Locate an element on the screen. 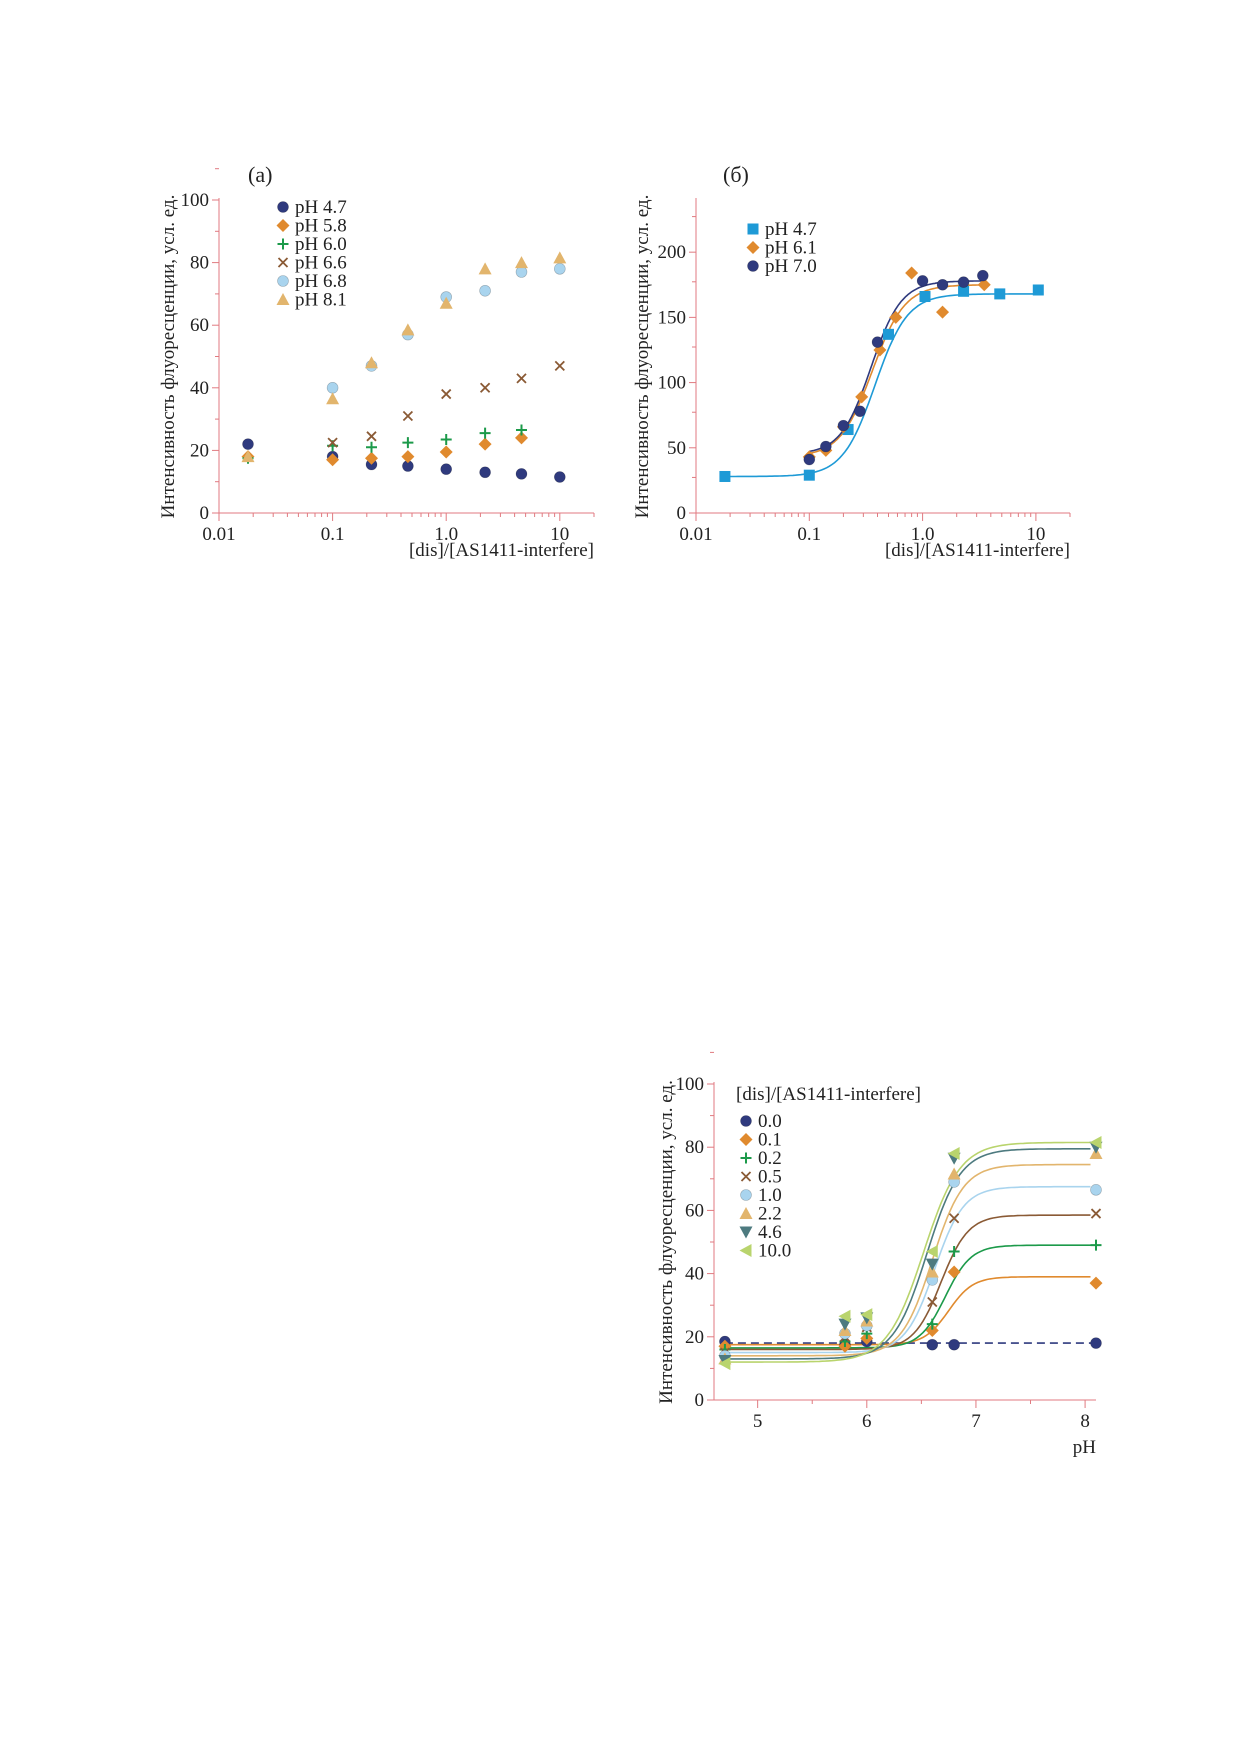  legend-entry: pH 8.1 is located at coordinates (321, 300).